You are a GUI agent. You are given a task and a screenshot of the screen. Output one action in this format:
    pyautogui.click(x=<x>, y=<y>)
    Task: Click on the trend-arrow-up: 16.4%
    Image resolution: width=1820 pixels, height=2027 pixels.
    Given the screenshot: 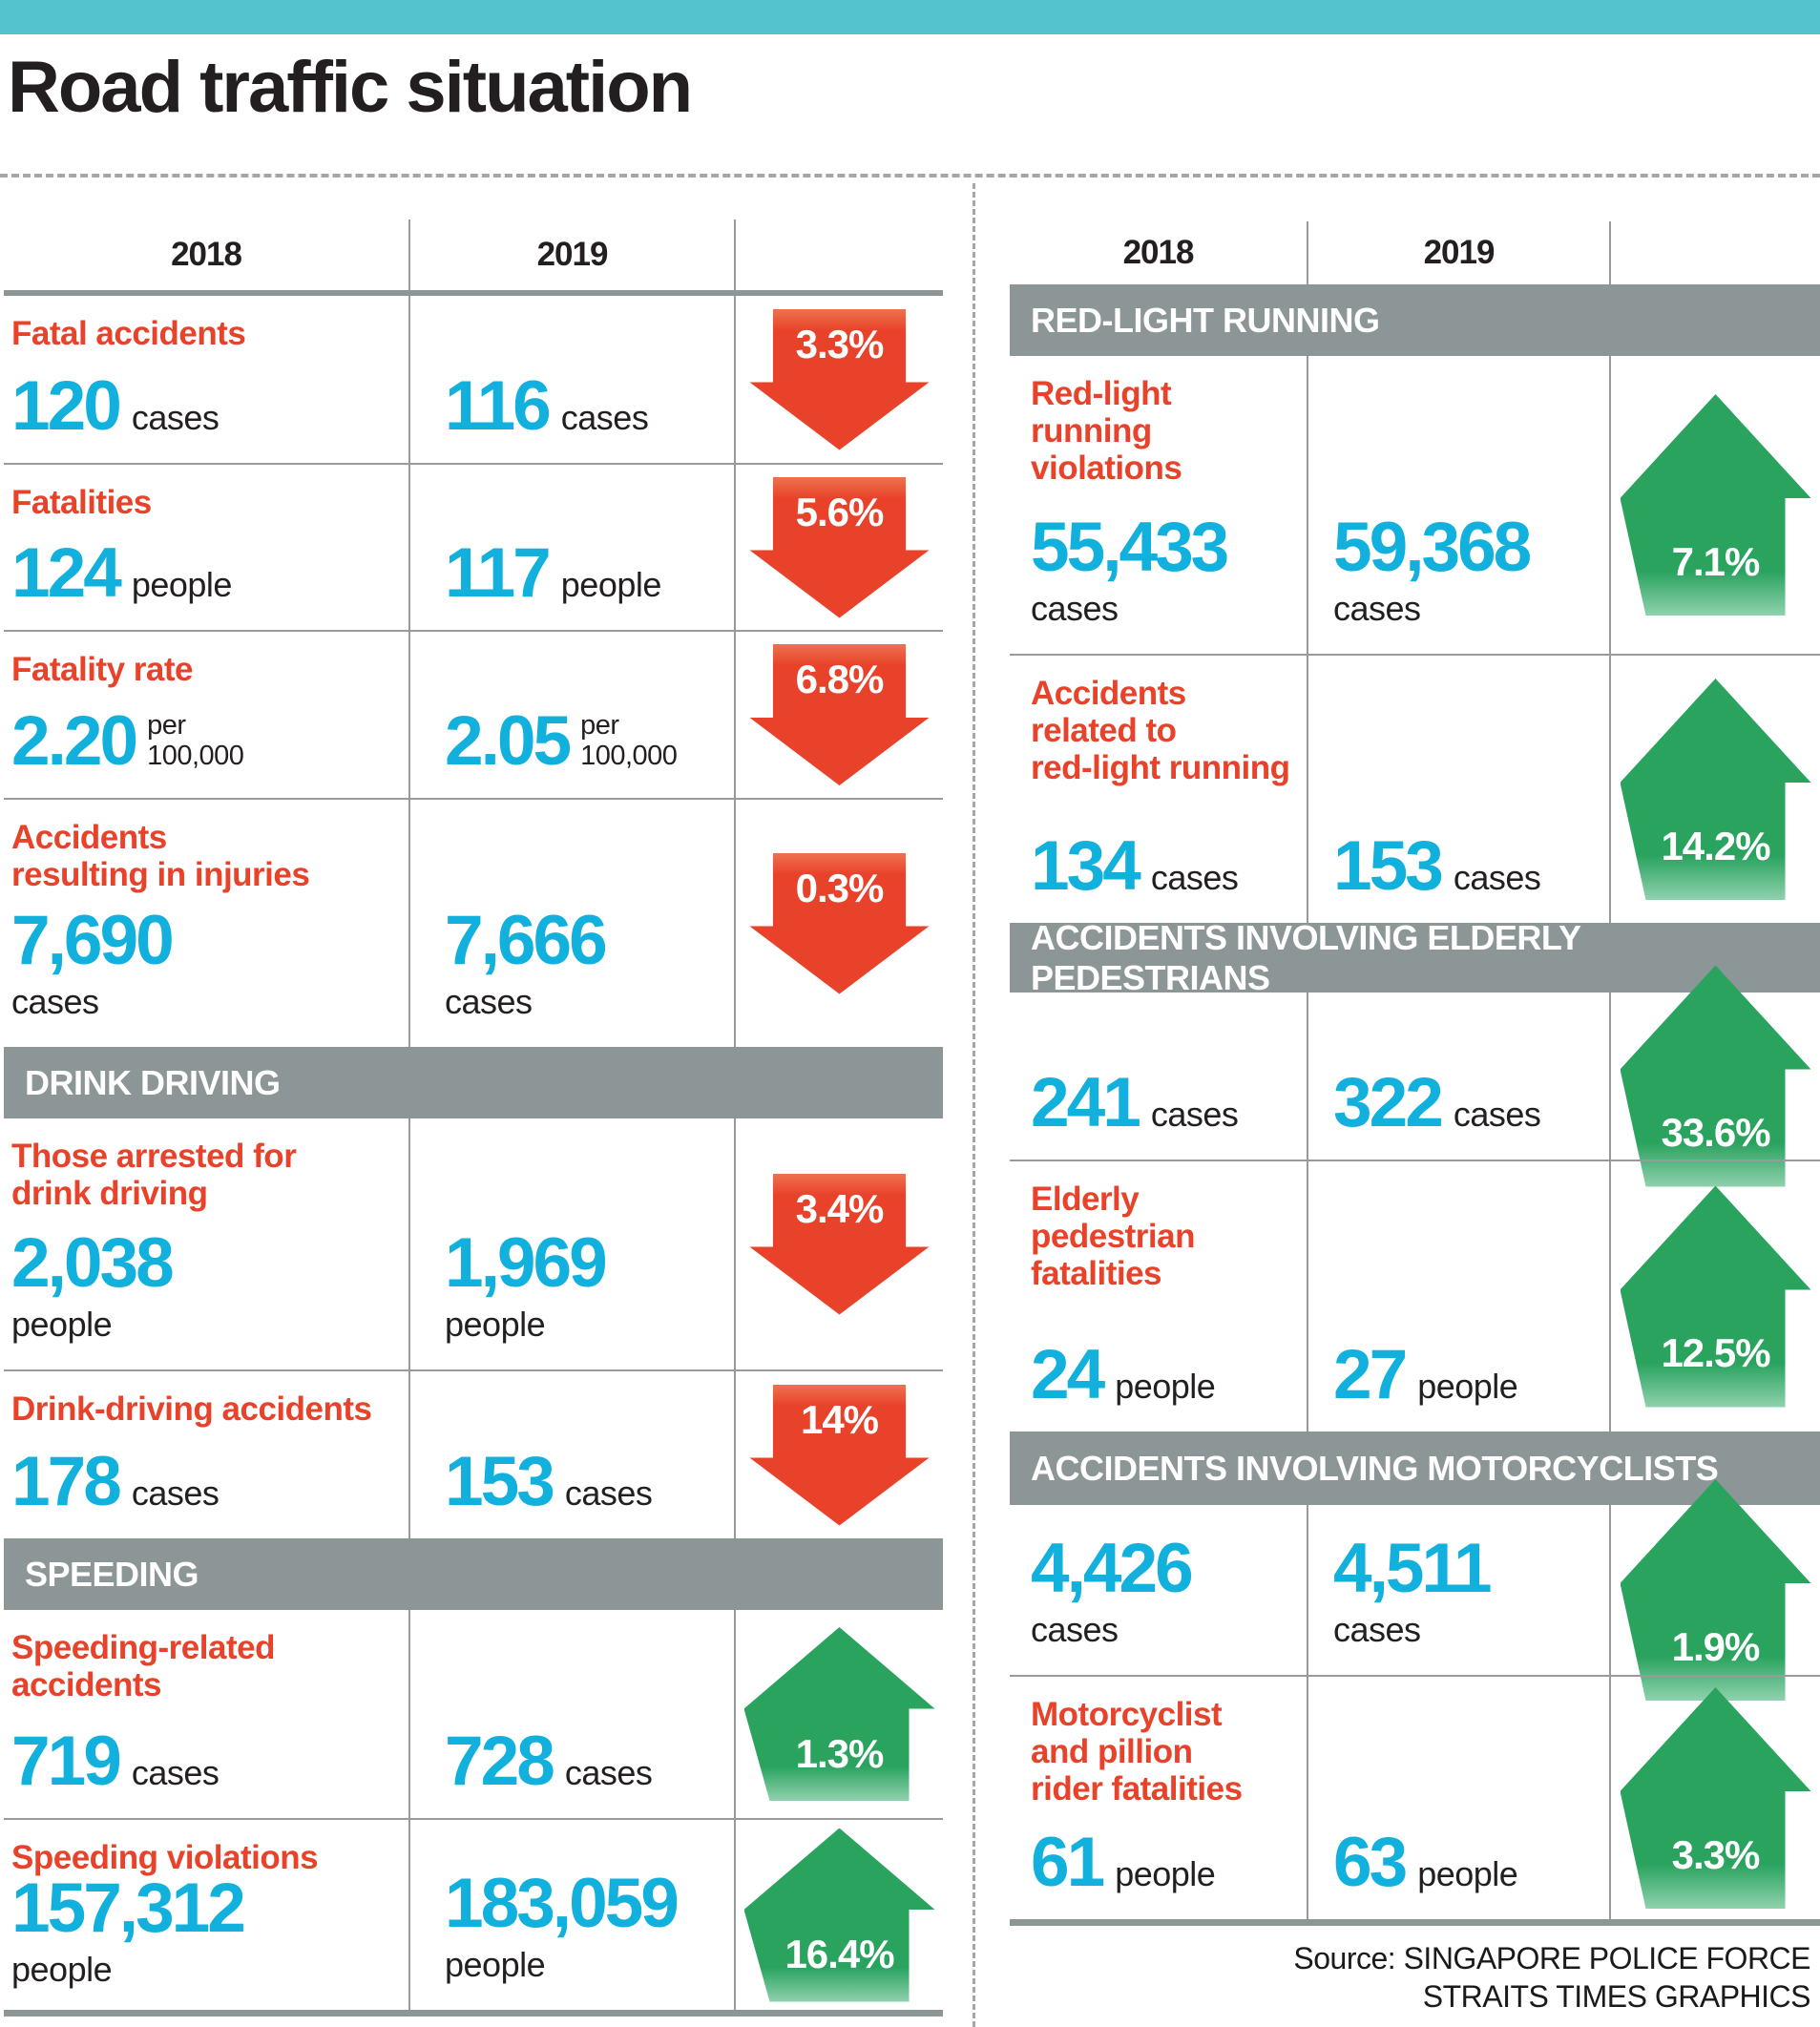 What is the action you would take?
    pyautogui.click(x=839, y=1915)
    